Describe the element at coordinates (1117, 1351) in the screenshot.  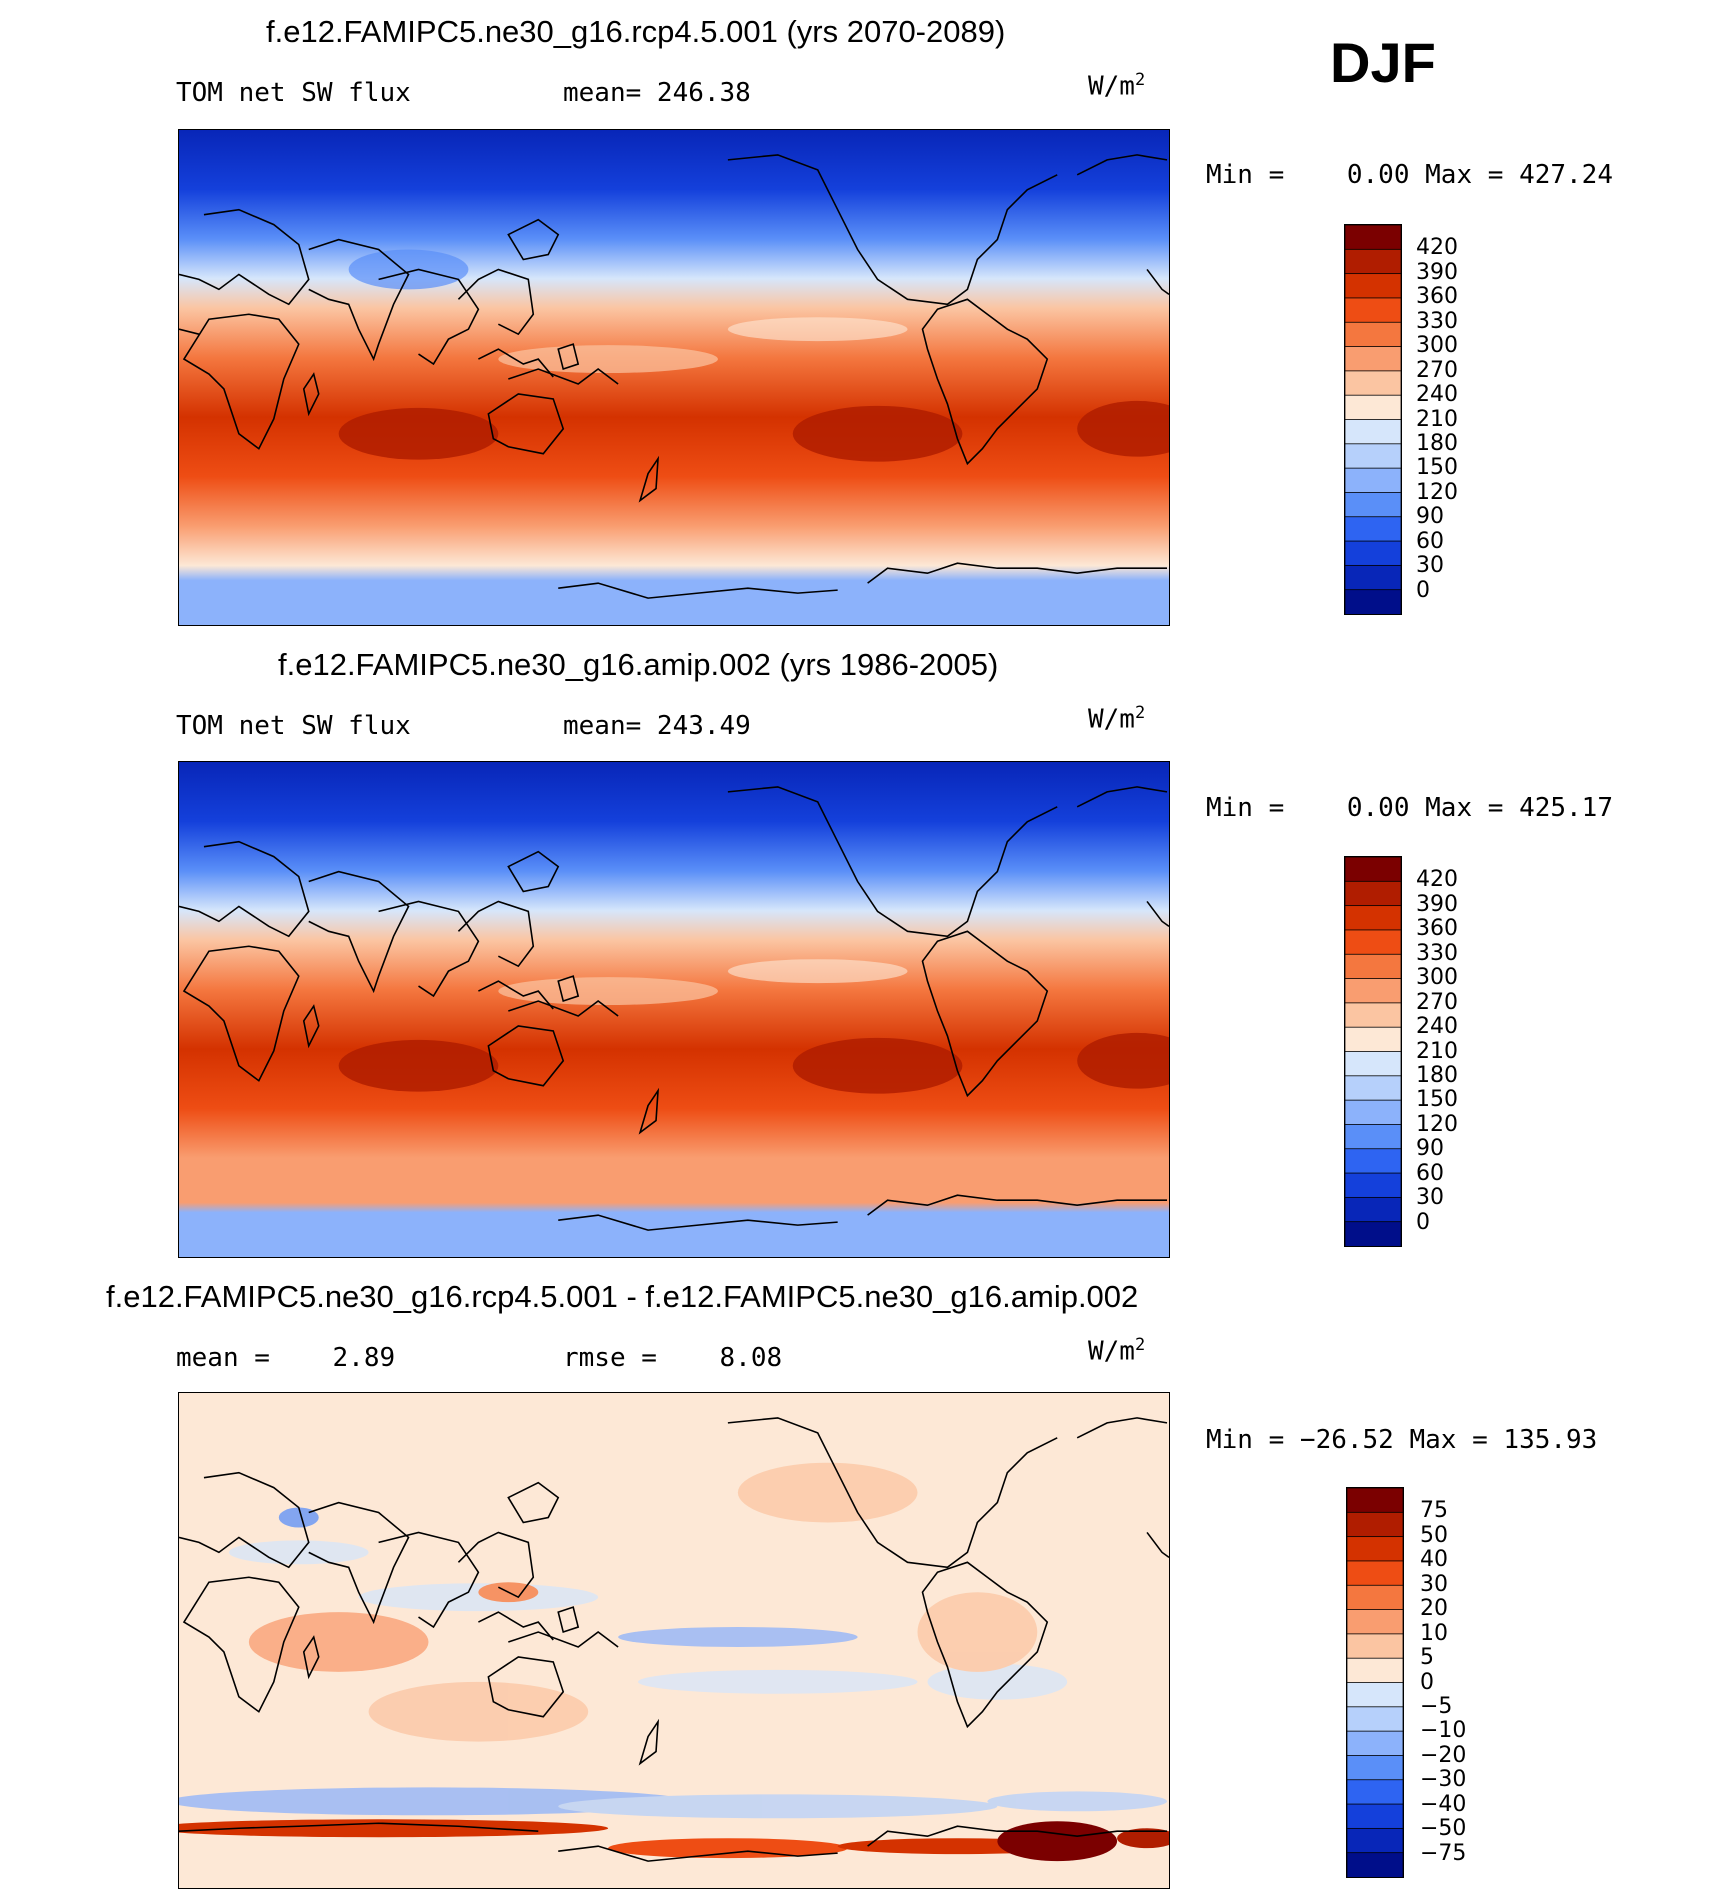
I see `panel3-units: W/m2` at that location.